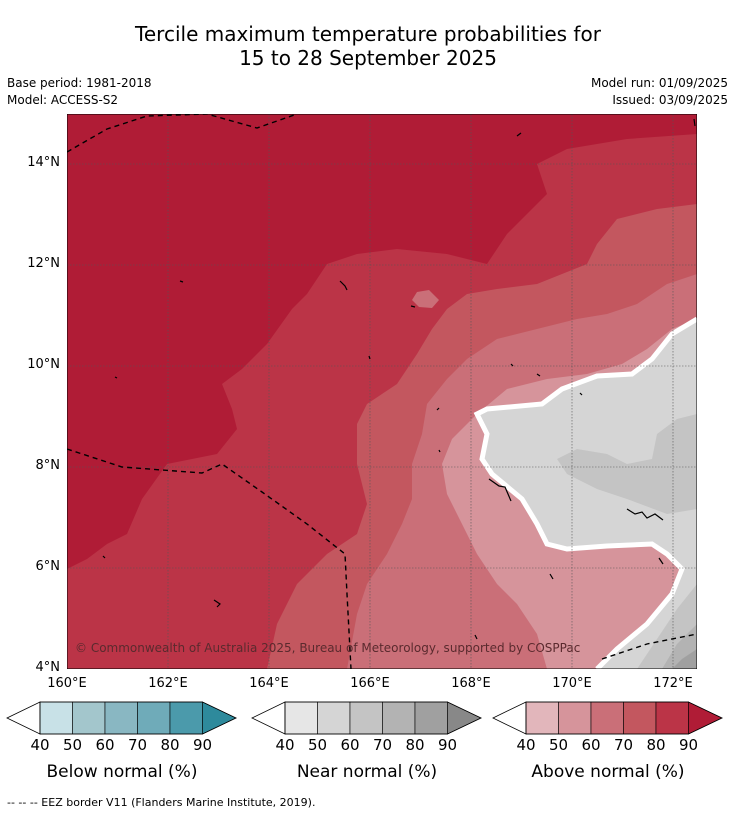 The height and width of the screenshot is (816, 736). What do you see at coordinates (425, 299) in the screenshot?
I see `zone-patch-north` at bounding box center [425, 299].